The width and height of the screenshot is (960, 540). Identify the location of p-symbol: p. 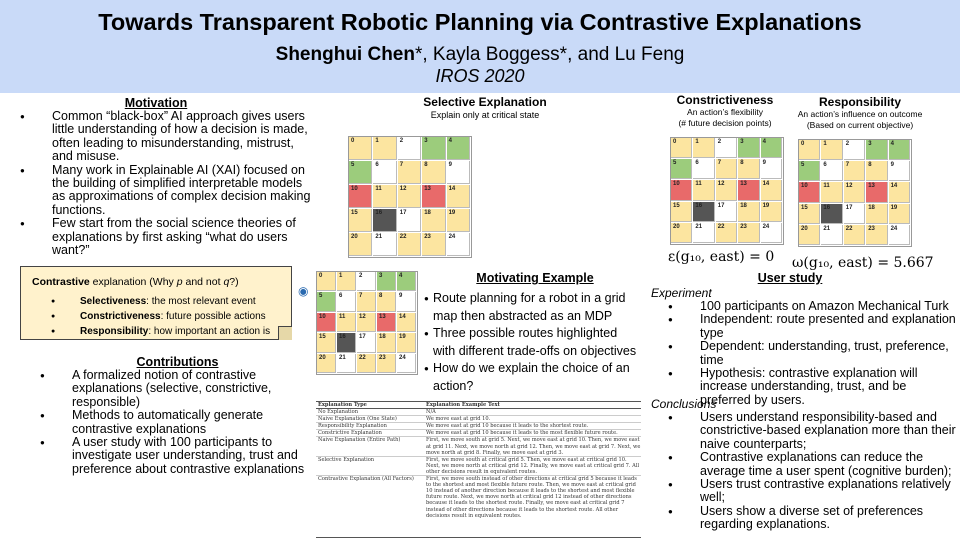
(179, 282).